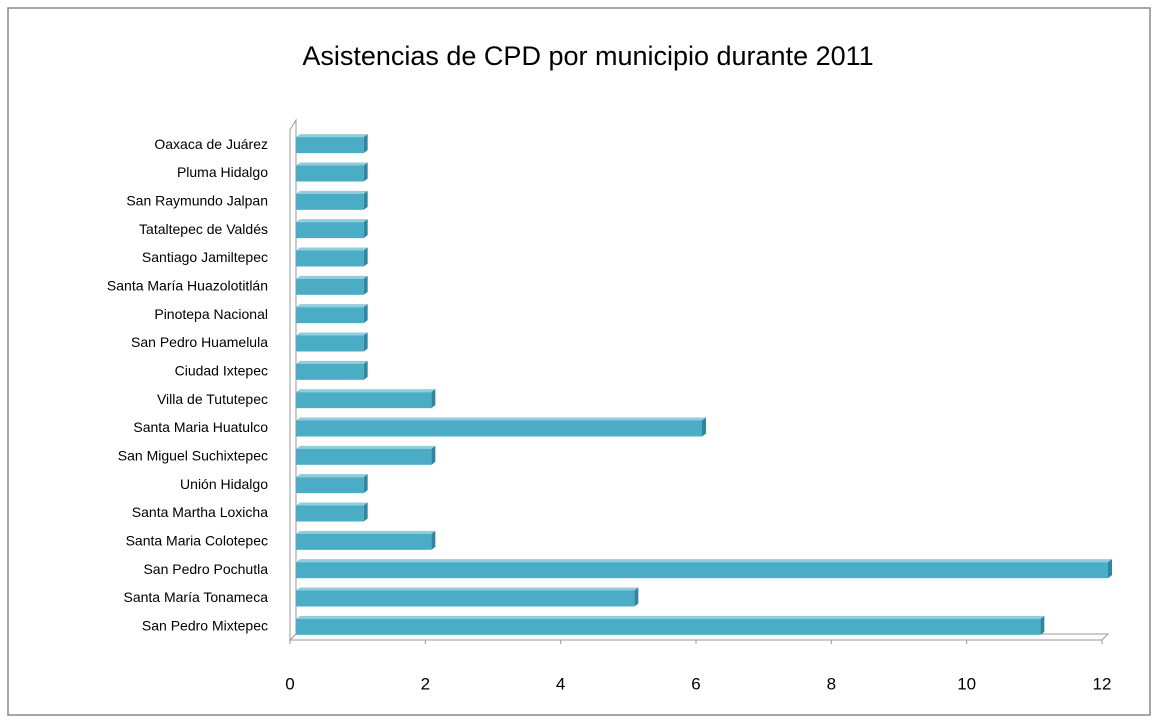  I want to click on y-tick-label: Santa Martha Loxicha, so click(200, 512).